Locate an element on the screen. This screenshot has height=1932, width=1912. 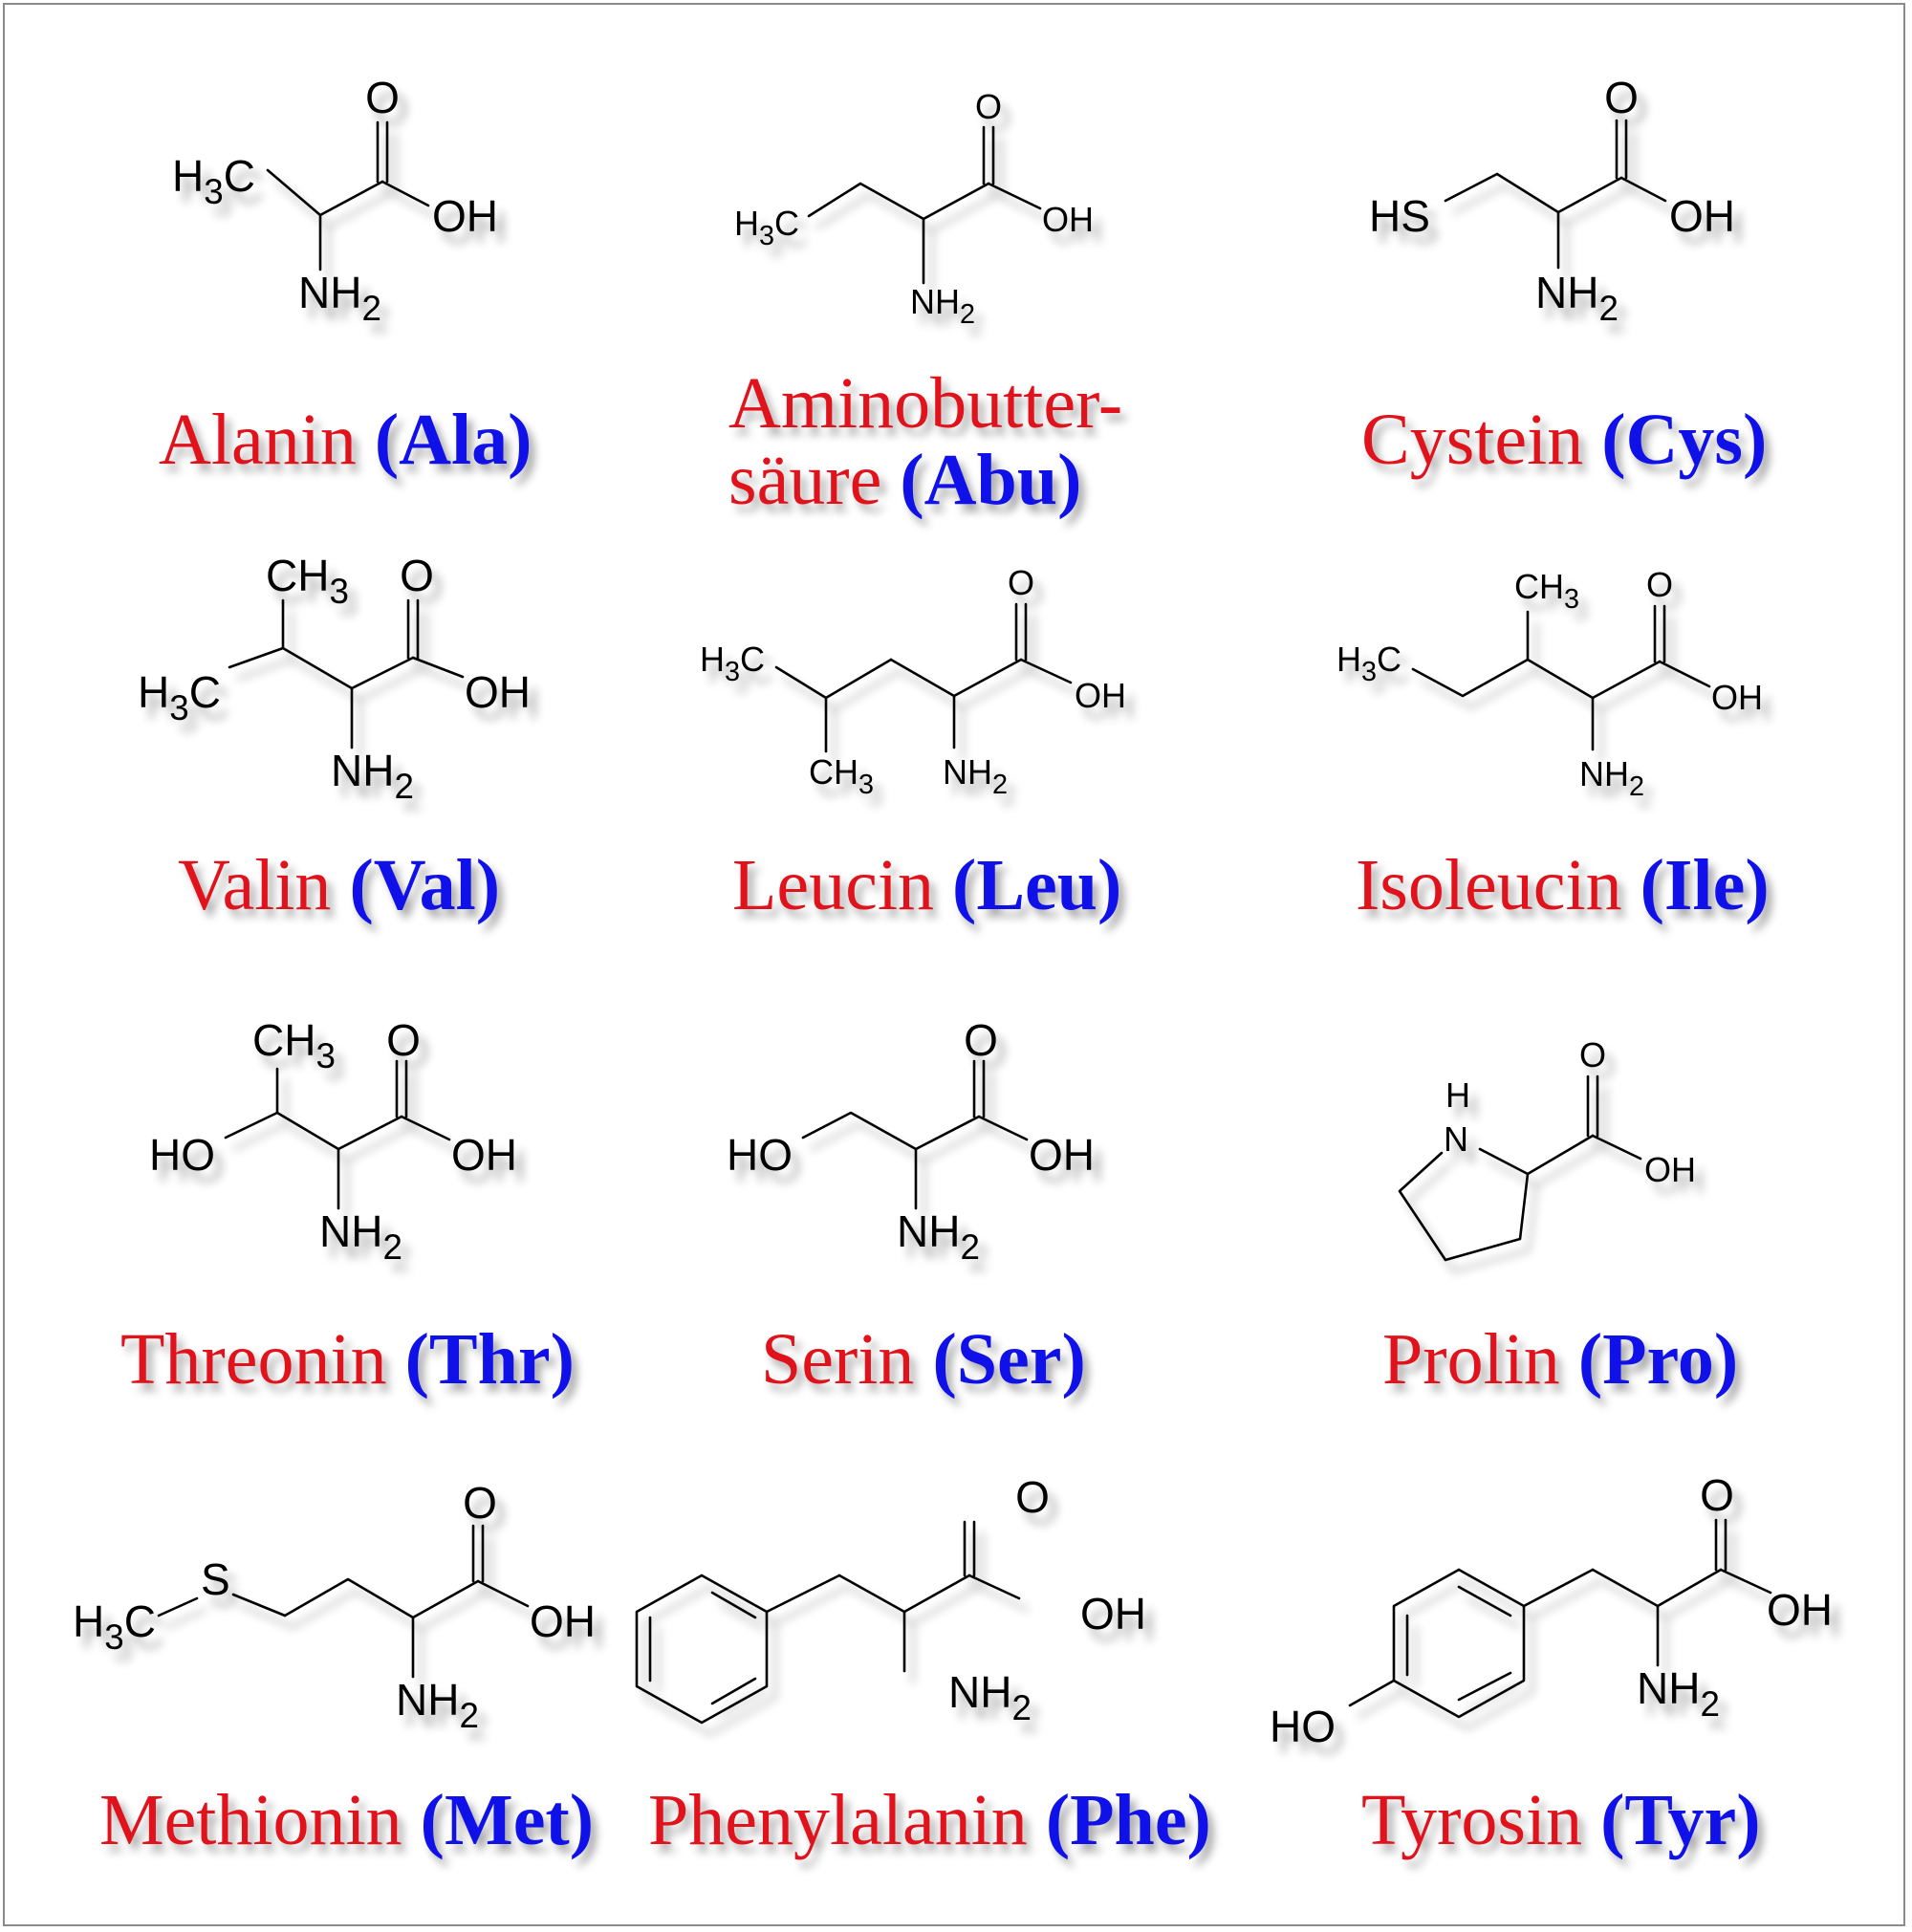
amino-acid-abbreviation: (Tyr) is located at coordinates (1680, 1820).